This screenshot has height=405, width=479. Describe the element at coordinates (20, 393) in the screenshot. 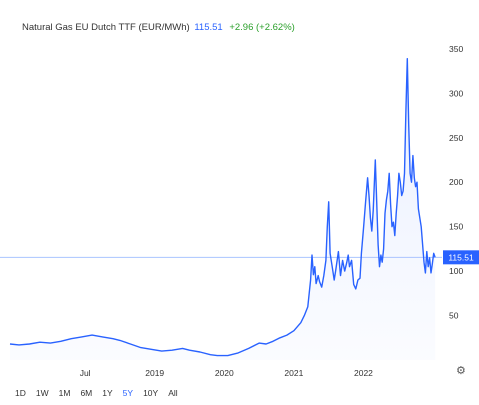

I see `range-button-1d: 1D` at that location.